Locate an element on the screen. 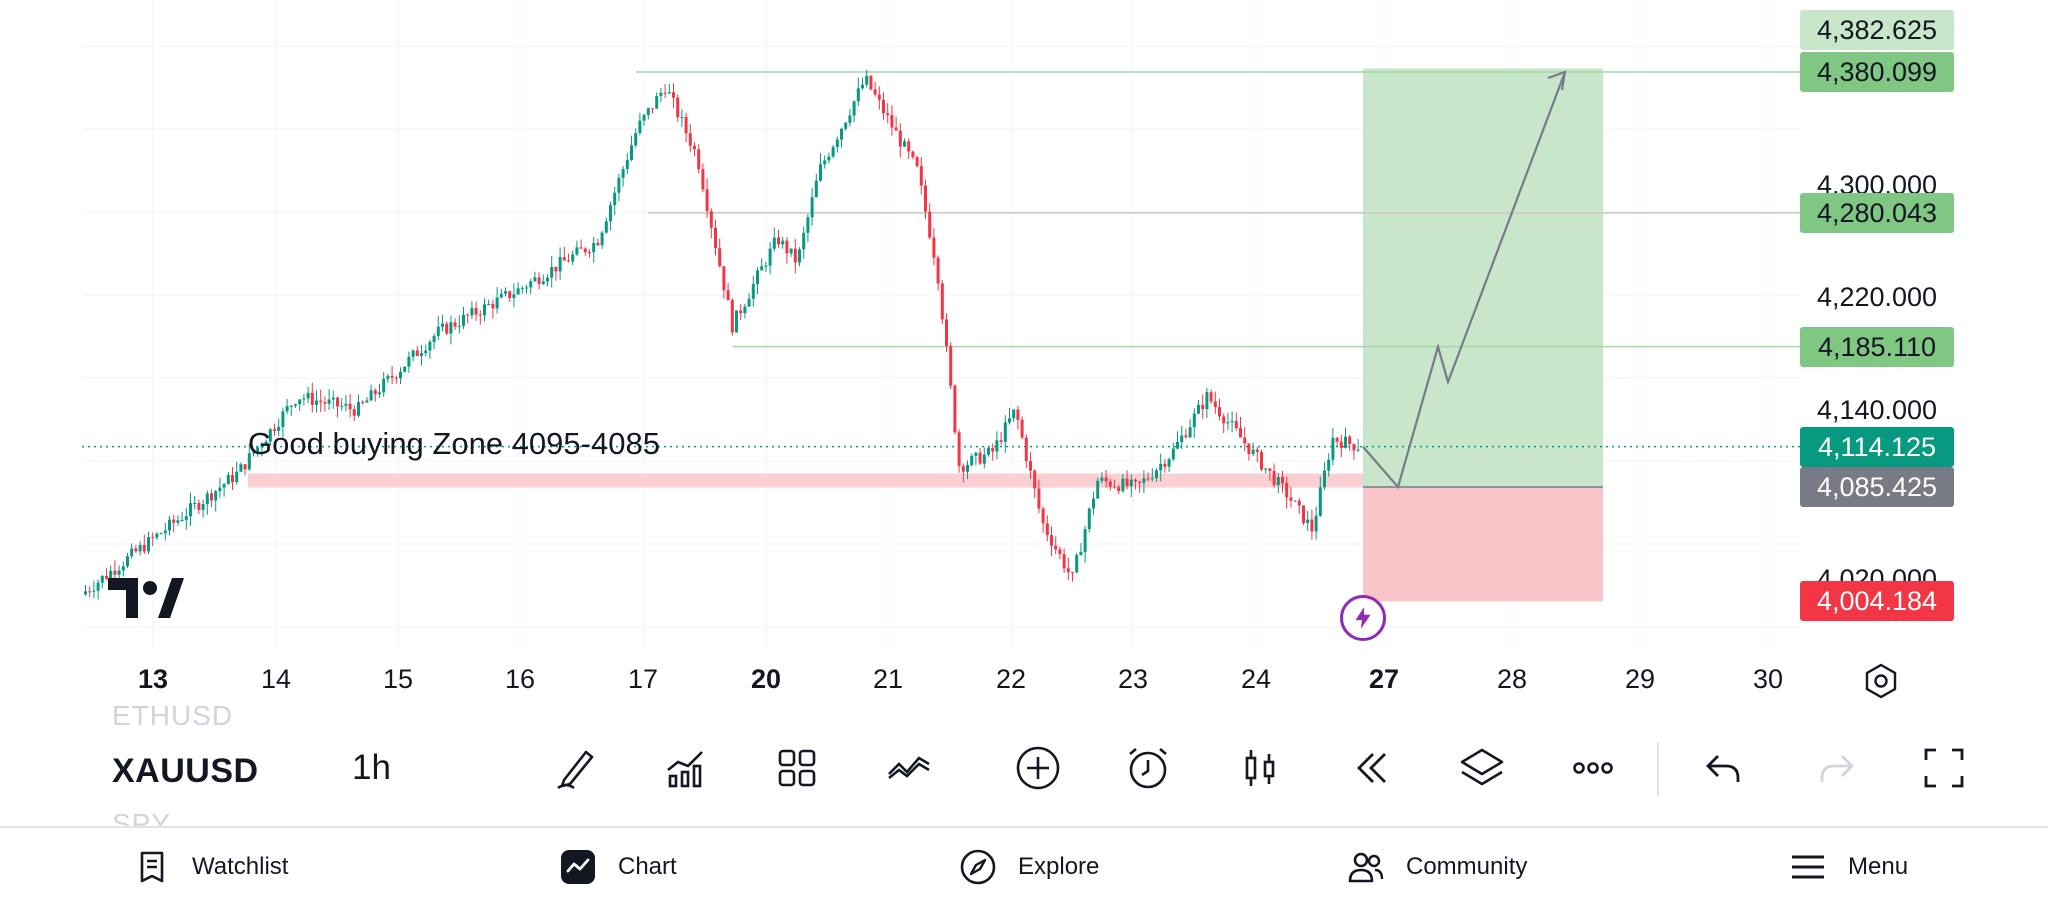  nav-chart: Chart is located at coordinates (618, 867).